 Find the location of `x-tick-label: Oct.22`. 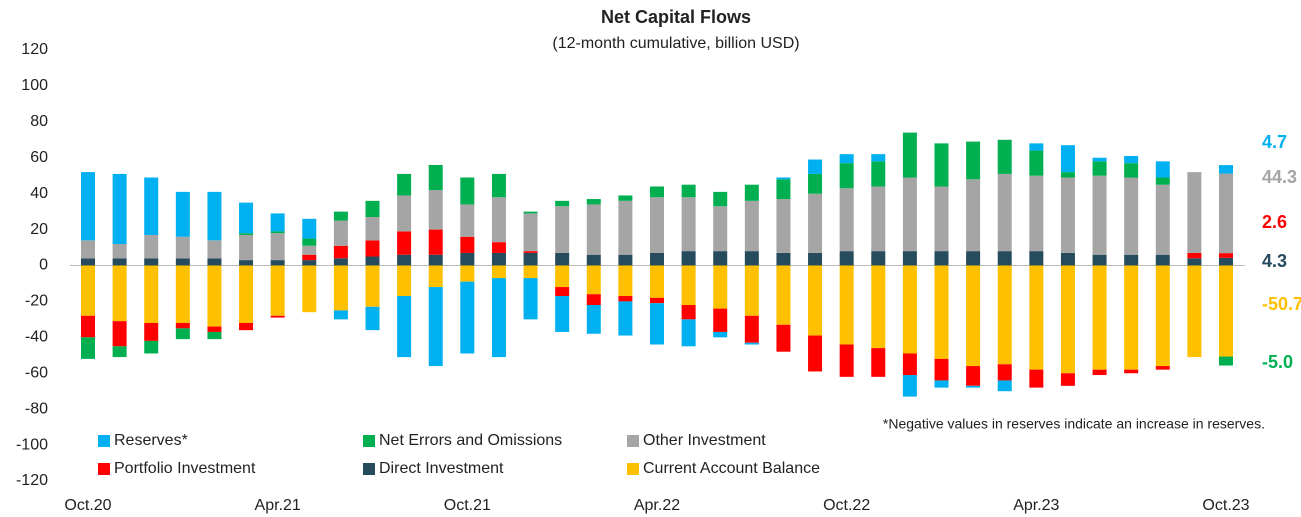

x-tick-label: Oct.22 is located at coordinates (846, 505).